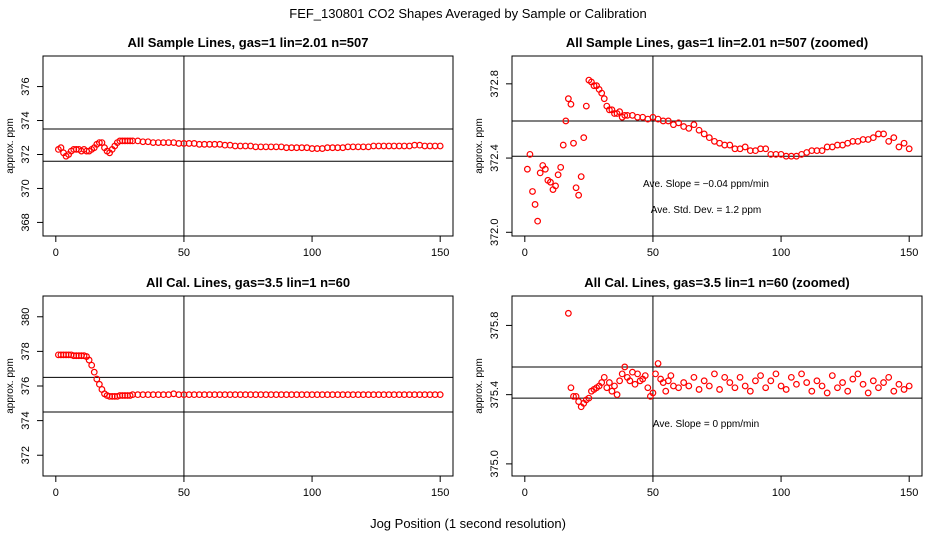  Describe the element at coordinates (495, 158) in the screenshot. I see `y-tick-label: 372.4` at that location.